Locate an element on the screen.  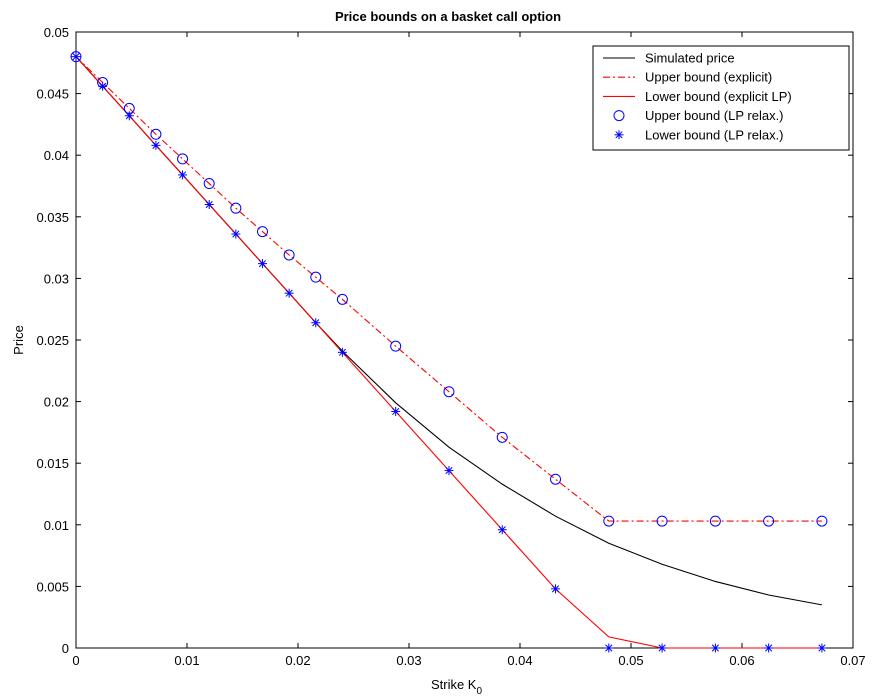
chart-title: Price bounds on a basket call option is located at coordinates (448, 16).